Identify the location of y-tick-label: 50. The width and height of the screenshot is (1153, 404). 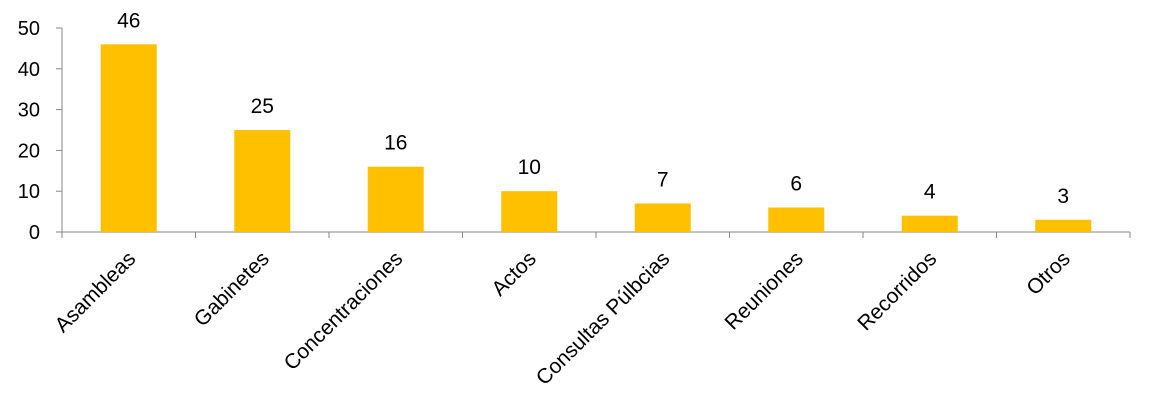
(29, 29).